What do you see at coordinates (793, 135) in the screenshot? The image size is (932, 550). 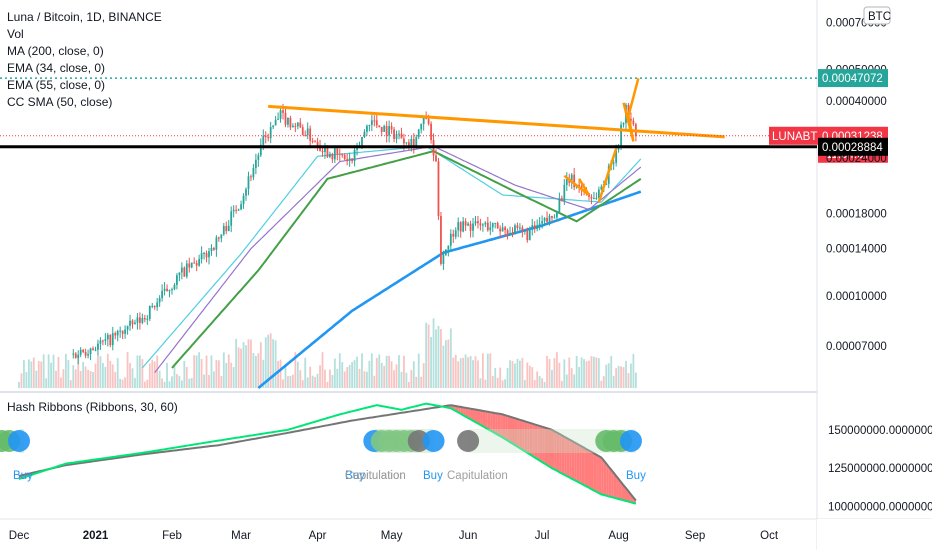 I see `symbol-tag` at bounding box center [793, 135].